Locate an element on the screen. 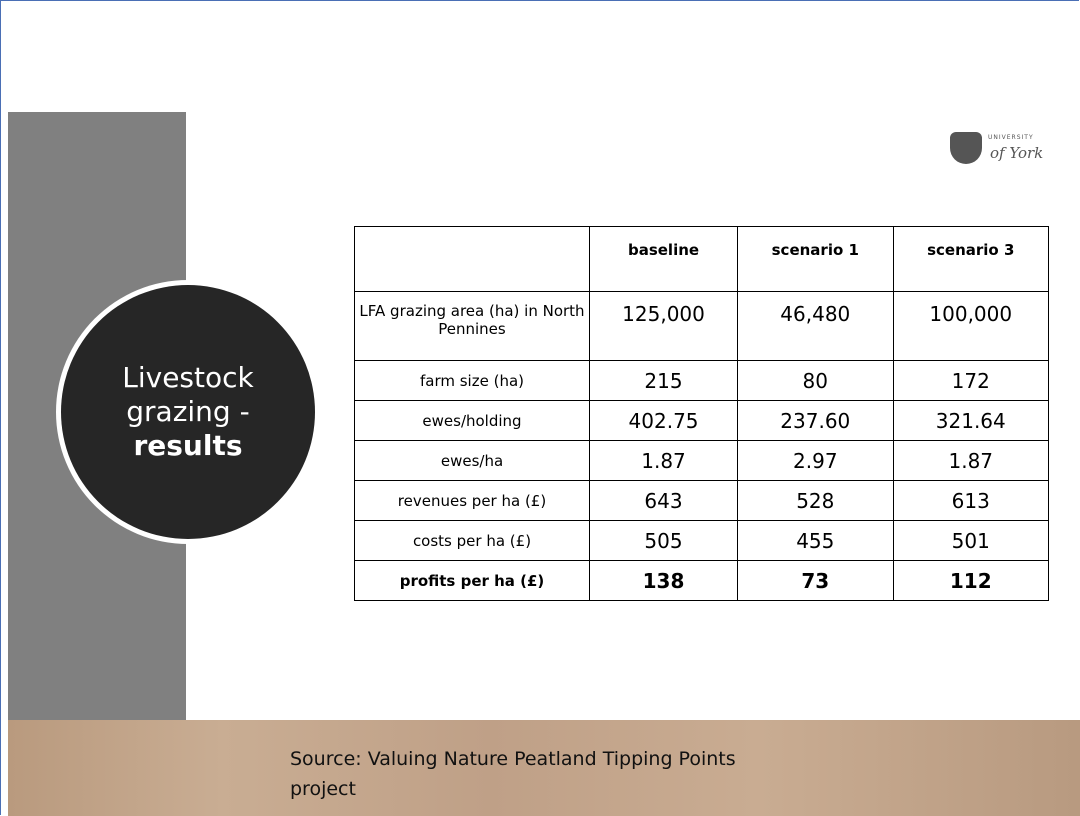 The image size is (1080, 816). header-row: baseline scenario 1 scenario 3 is located at coordinates (702, 259).